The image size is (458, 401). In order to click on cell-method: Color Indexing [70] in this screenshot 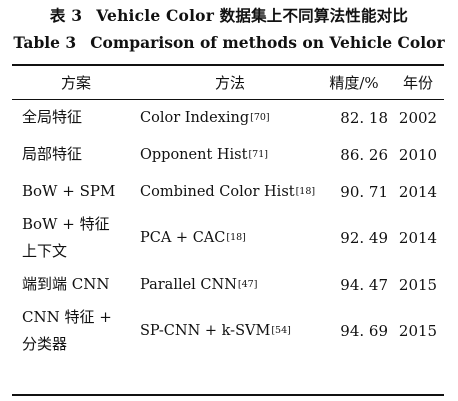, I will do `click(205, 117)`.